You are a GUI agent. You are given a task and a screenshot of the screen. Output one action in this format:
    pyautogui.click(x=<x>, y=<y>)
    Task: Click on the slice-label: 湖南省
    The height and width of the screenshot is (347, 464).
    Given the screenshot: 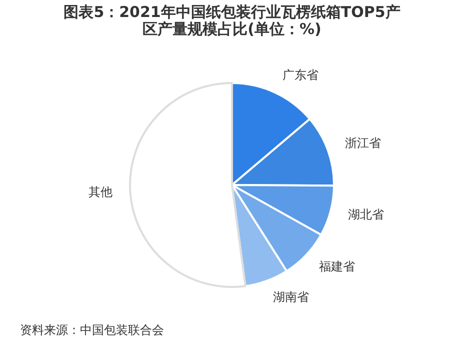 What is the action you would take?
    pyautogui.click(x=291, y=297)
    